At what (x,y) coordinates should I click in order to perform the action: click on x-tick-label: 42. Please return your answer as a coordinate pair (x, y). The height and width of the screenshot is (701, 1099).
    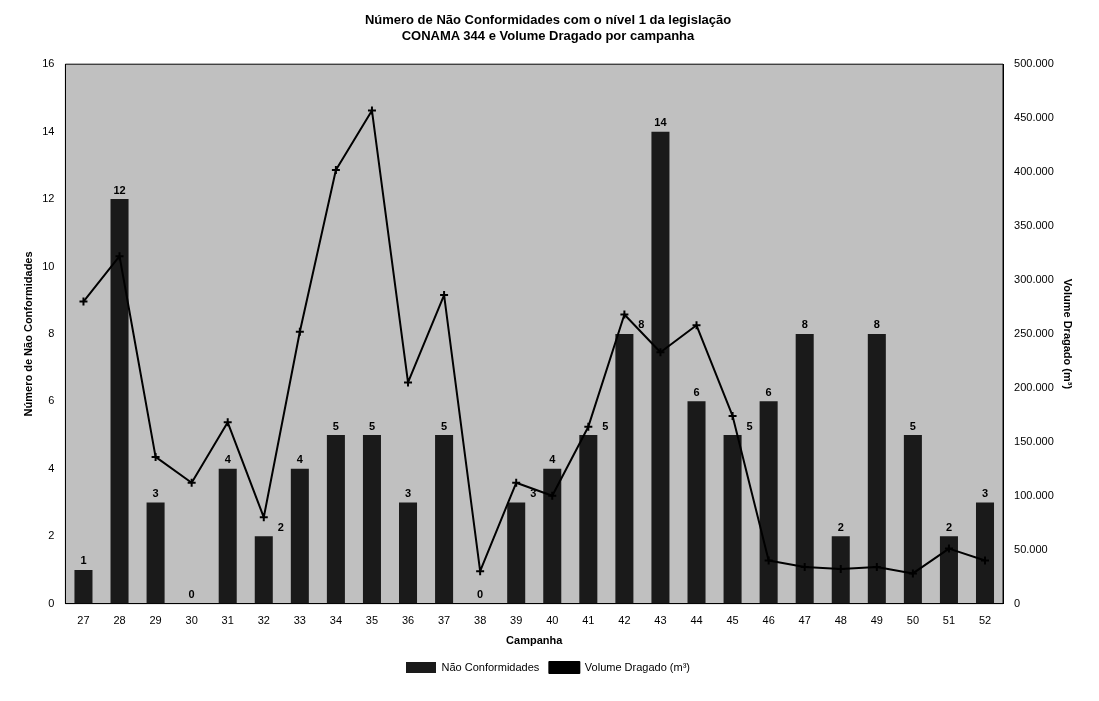
    Looking at the image, I should click on (624, 620).